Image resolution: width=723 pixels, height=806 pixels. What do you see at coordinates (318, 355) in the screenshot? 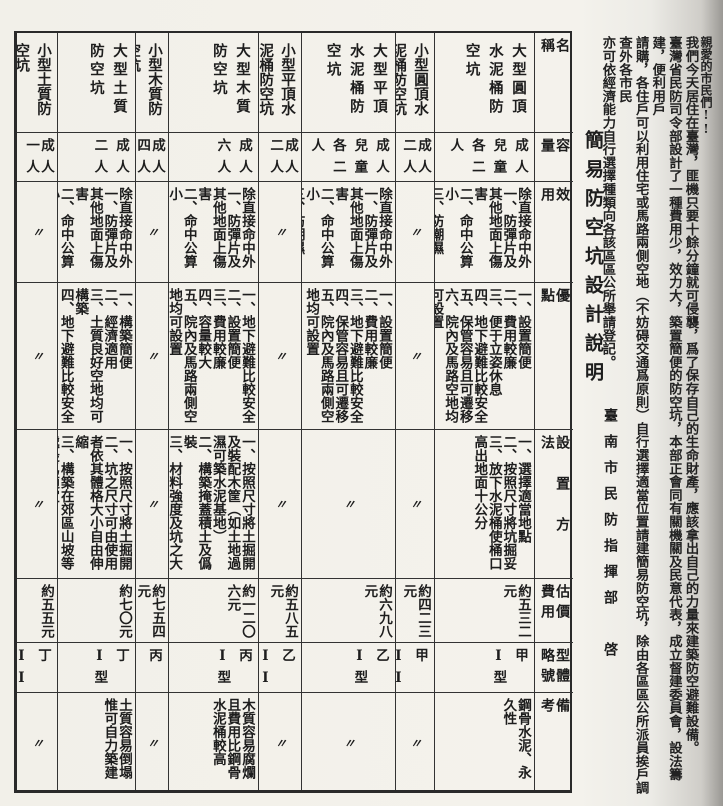
I see `list-item: 五、院內及馬路兩側空地均可設置` at bounding box center [318, 355].